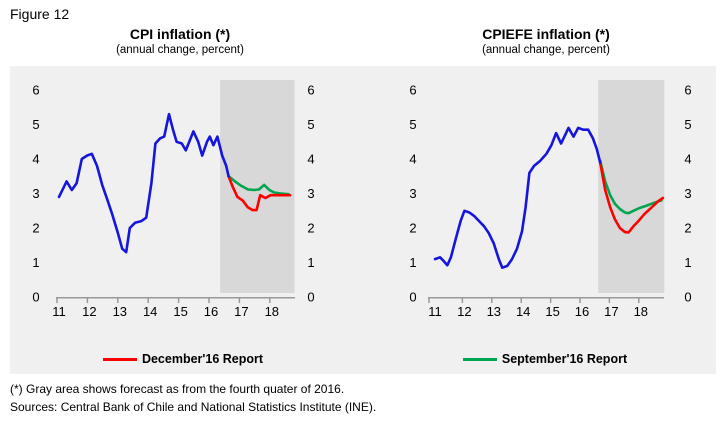  I want to click on cpiefe-chart-title: CPIEFE inflation (*), so click(546, 34).